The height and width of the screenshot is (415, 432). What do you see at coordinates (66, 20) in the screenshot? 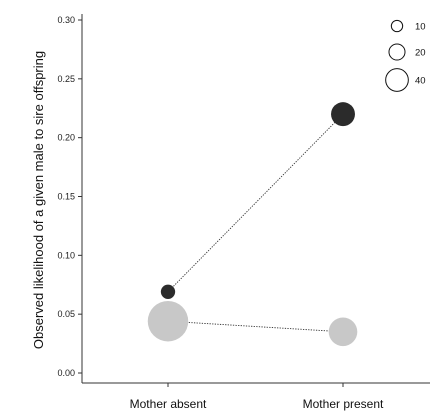
I see `y-tick-label: 0.30` at bounding box center [66, 20].